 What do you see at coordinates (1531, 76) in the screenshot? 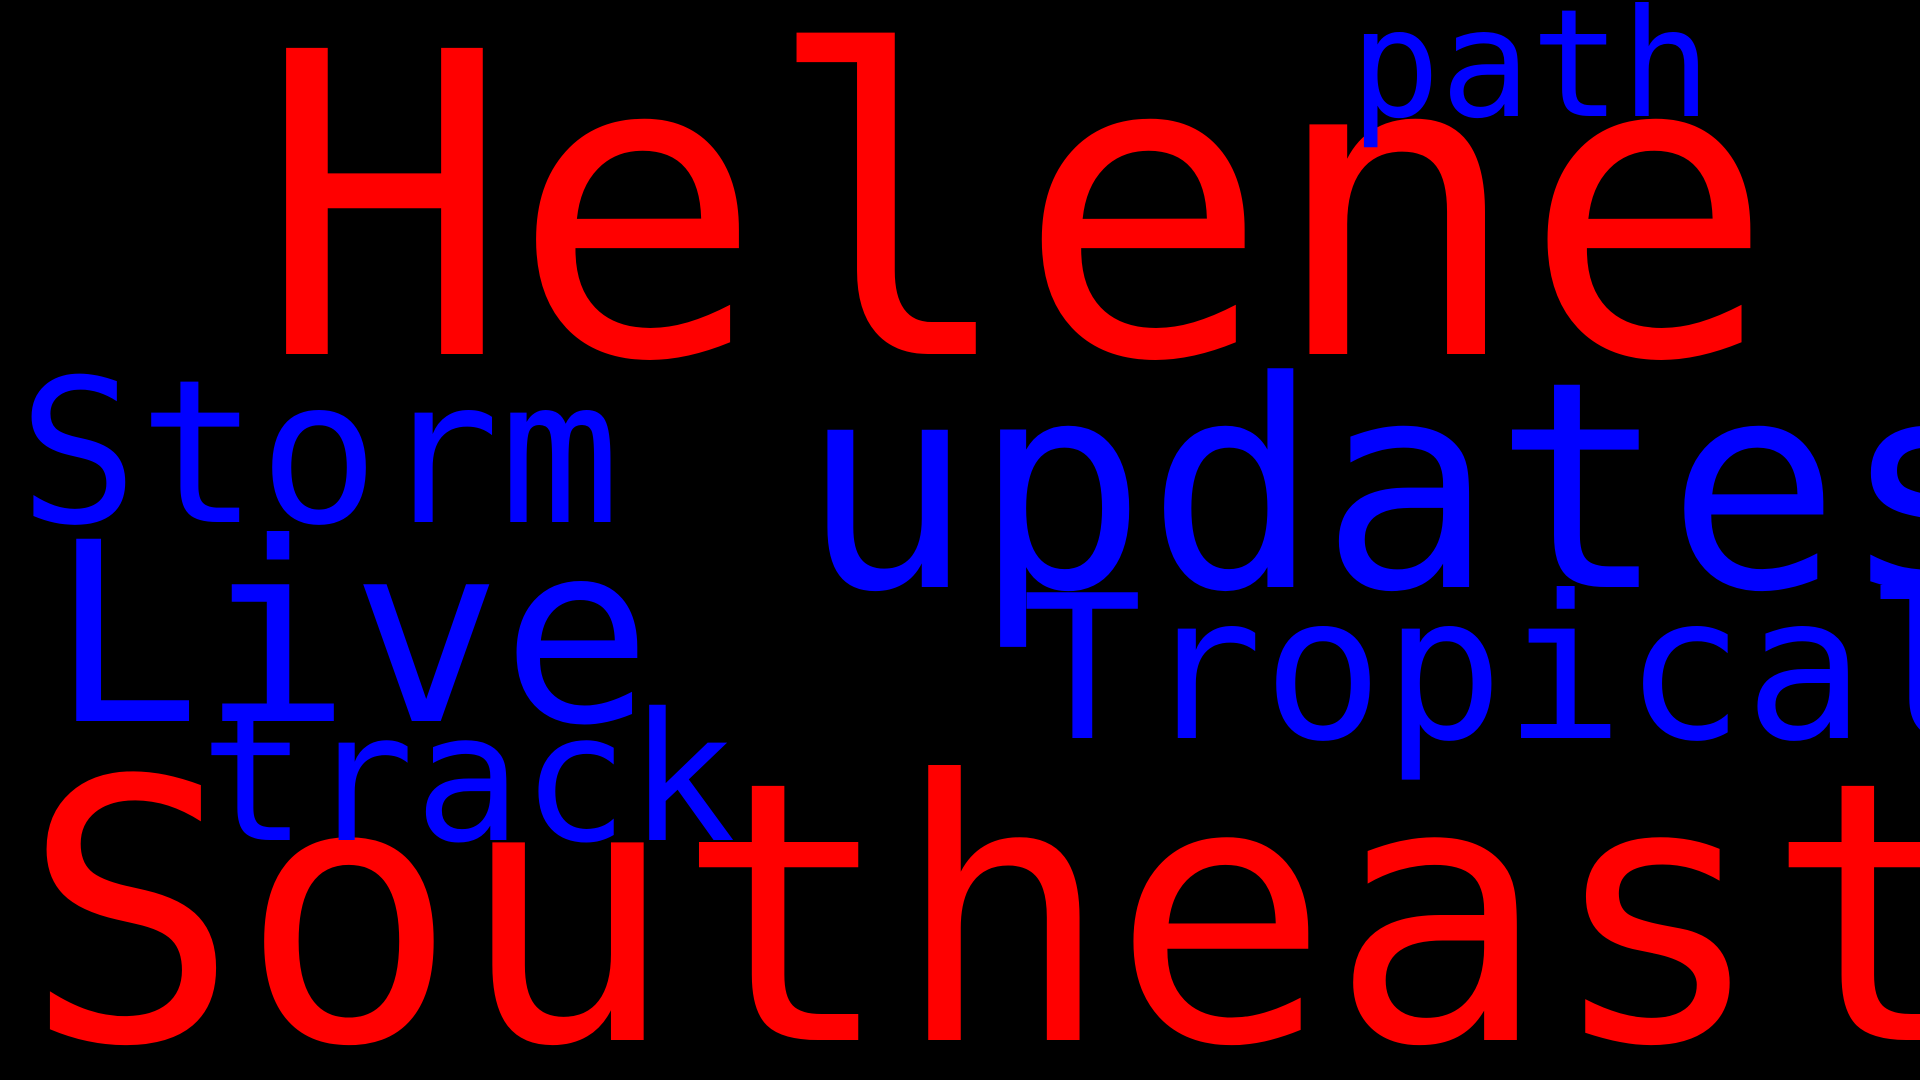
I see `word-path: path` at bounding box center [1531, 76].